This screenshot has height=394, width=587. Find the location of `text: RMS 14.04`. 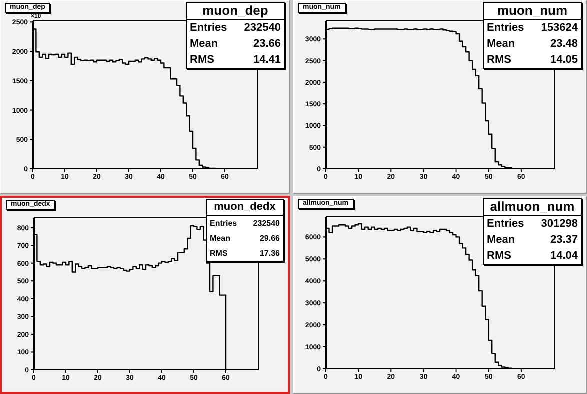

text: RMS 14.04 is located at coordinates (532, 256).